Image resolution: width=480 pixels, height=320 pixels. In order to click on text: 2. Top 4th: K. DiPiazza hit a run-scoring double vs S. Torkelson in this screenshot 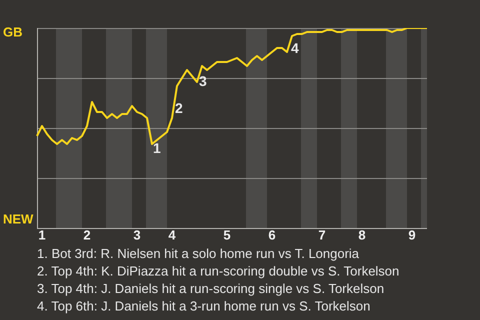, I will do `click(218, 271)`.